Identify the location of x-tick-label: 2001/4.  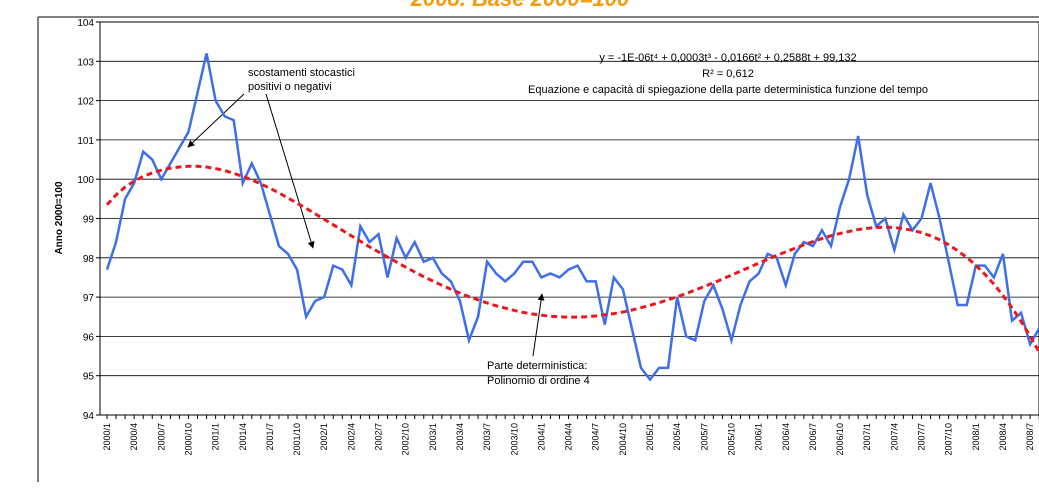
(243, 437).